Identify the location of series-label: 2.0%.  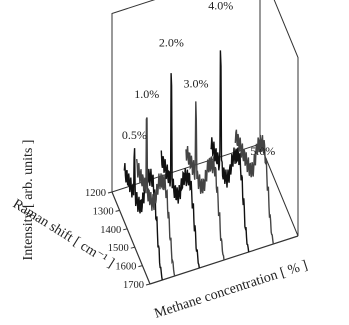
(171, 42).